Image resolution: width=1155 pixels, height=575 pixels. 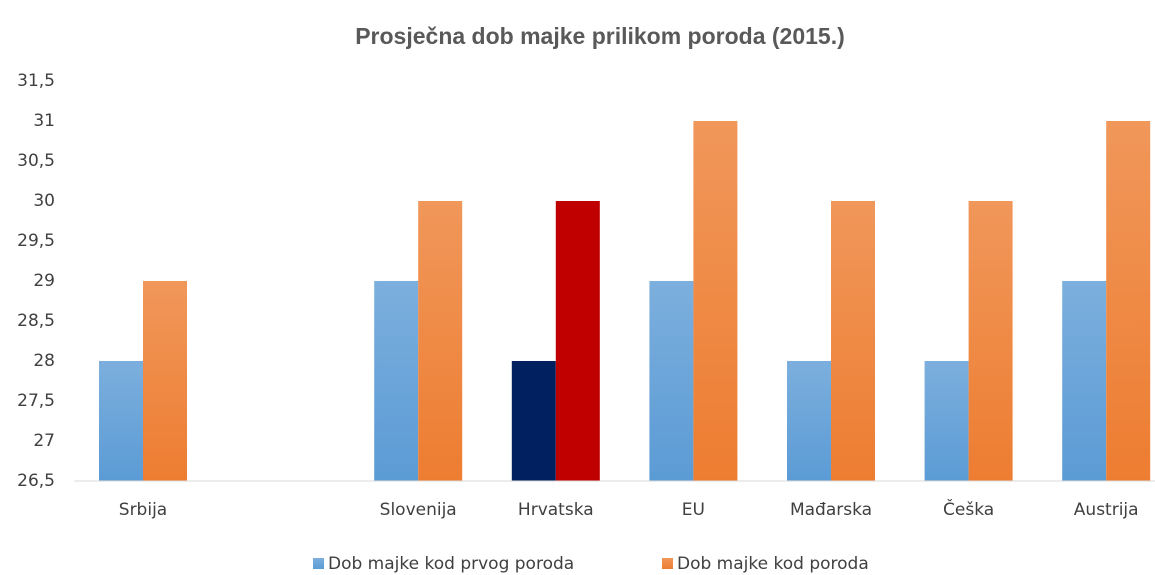 I want to click on x-tick-label: Austrija, so click(x=1106, y=510).